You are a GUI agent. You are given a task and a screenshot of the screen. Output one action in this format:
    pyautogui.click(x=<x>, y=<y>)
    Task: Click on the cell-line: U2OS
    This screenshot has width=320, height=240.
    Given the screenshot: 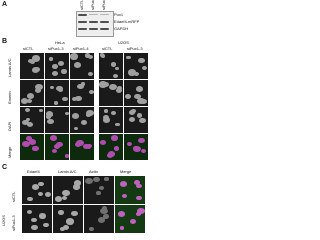 What is the action you would take?
    pyautogui.click(x=3, y=220)
    